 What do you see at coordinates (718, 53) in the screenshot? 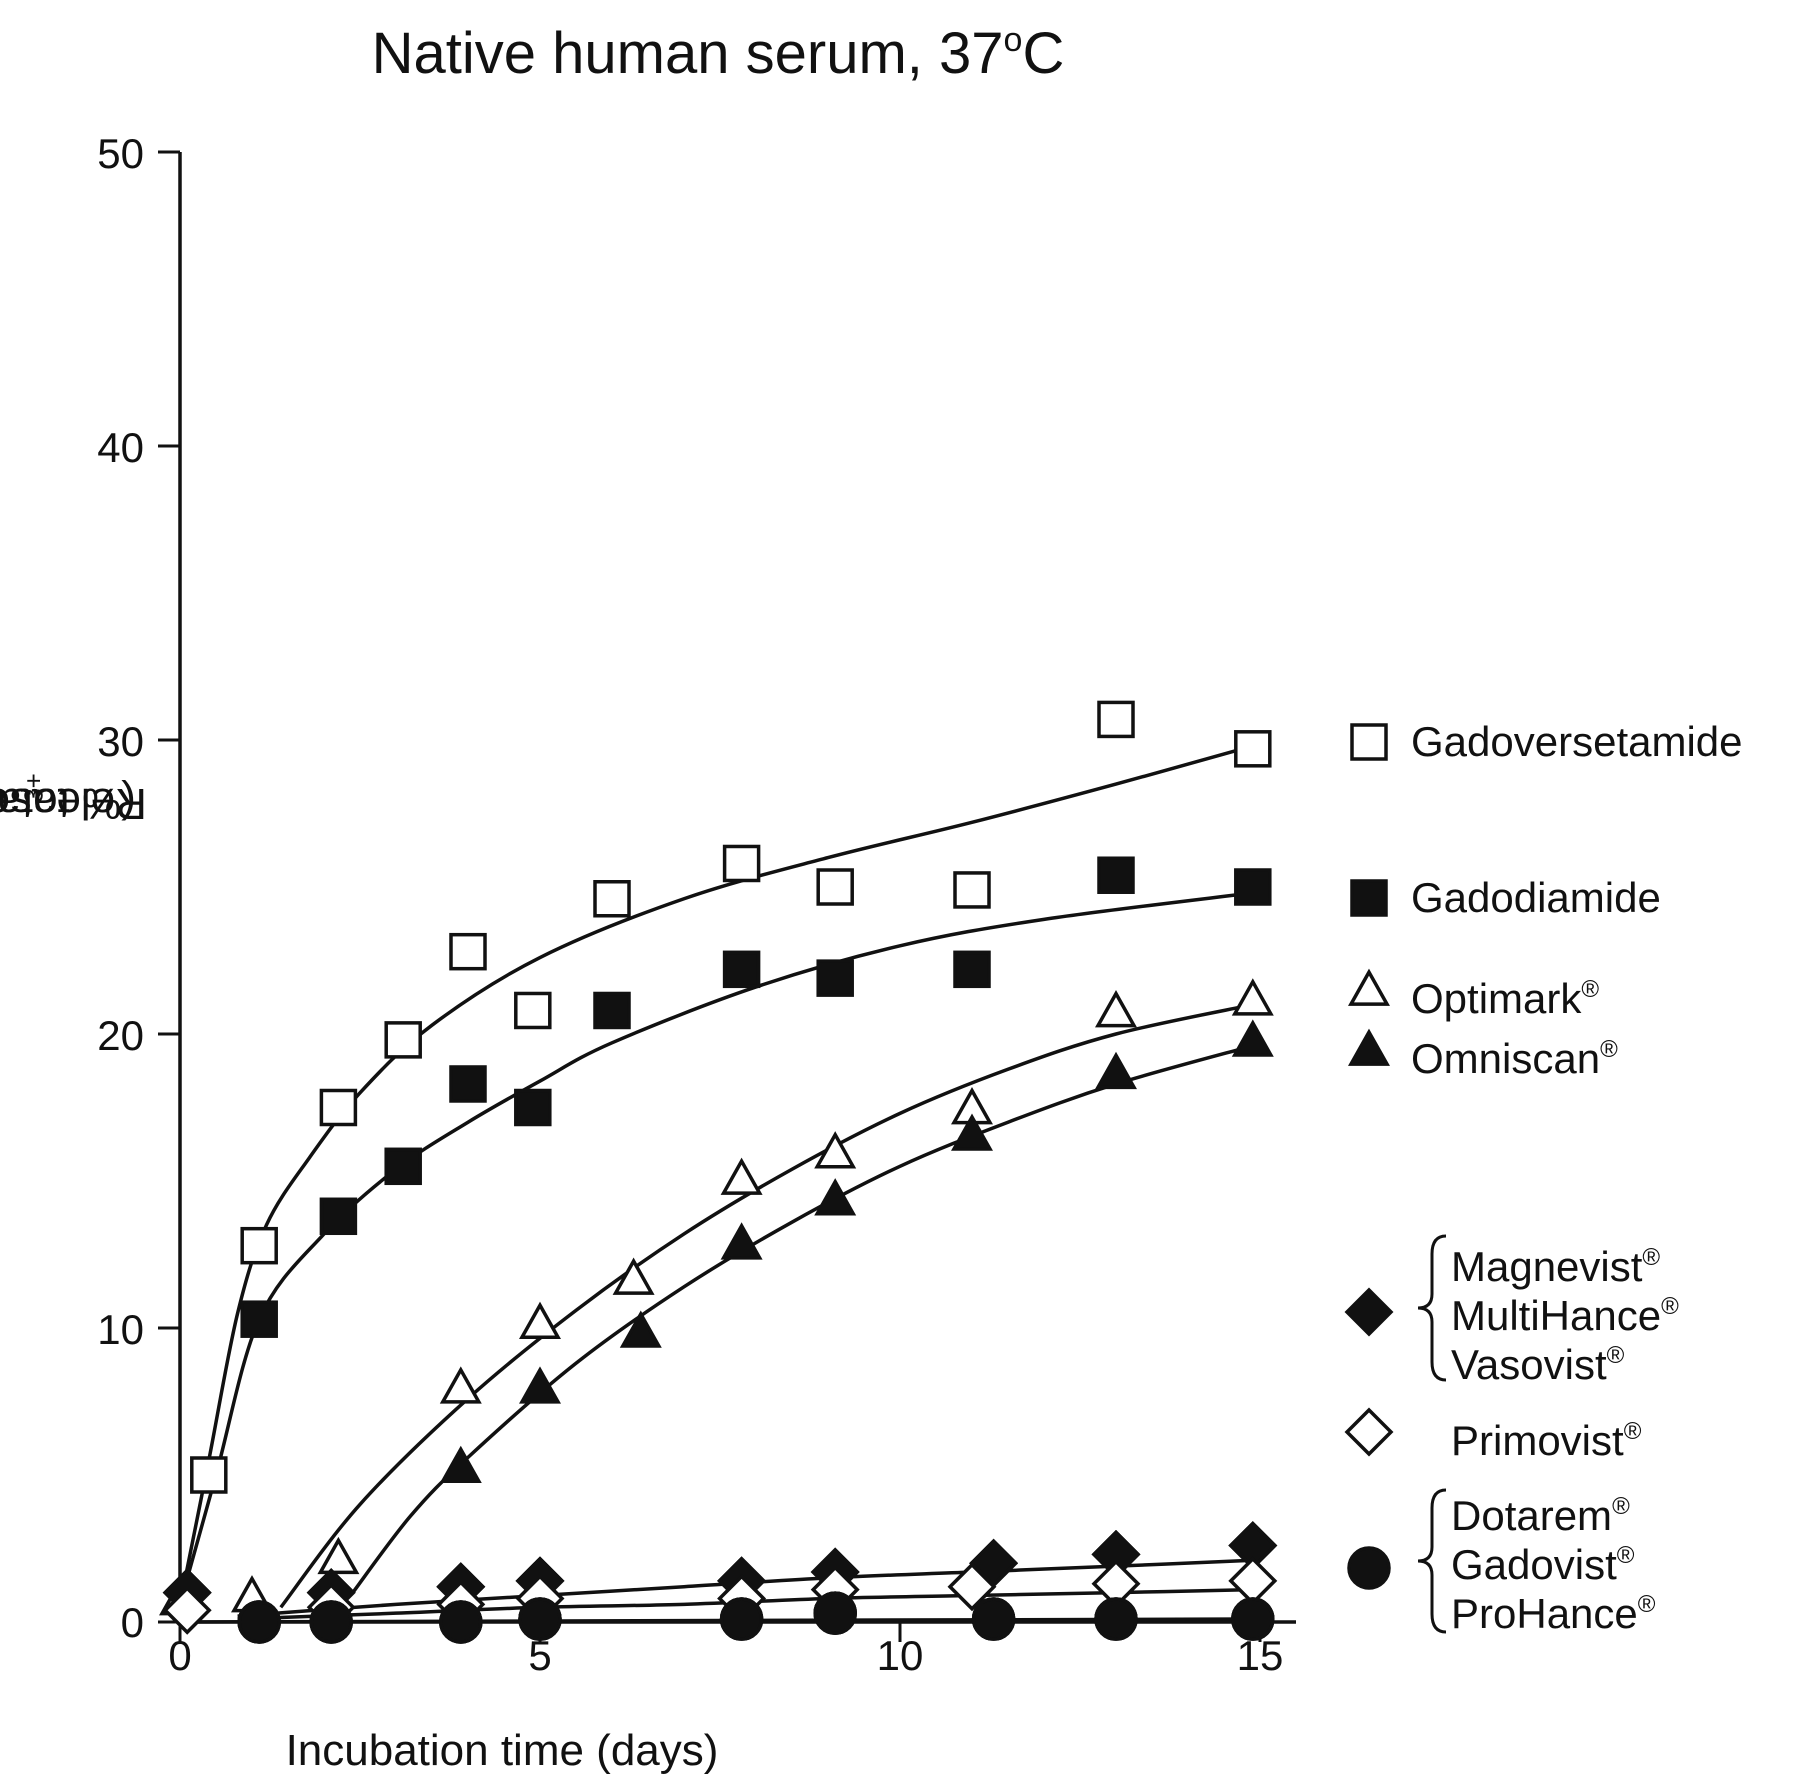
I see `chart-title: Native human serum, 37oC` at bounding box center [718, 53].